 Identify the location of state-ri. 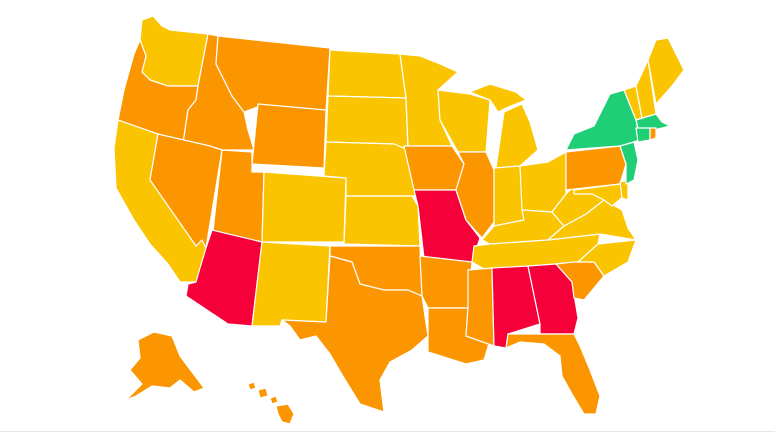
(653, 134).